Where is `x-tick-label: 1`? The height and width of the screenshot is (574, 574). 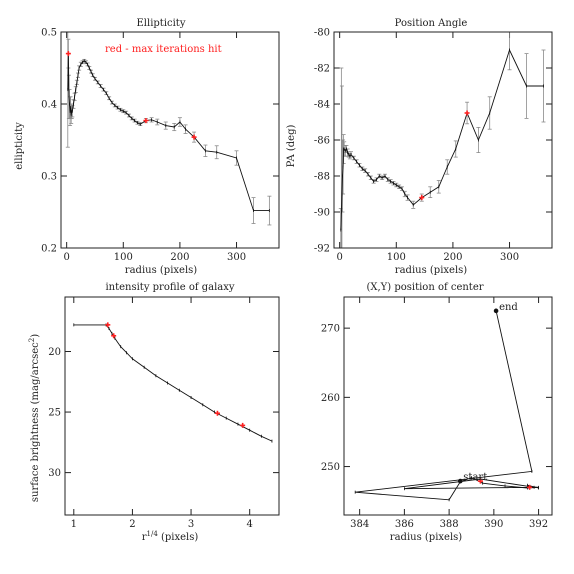
x-tick-label: 1 is located at coordinates (74, 524).